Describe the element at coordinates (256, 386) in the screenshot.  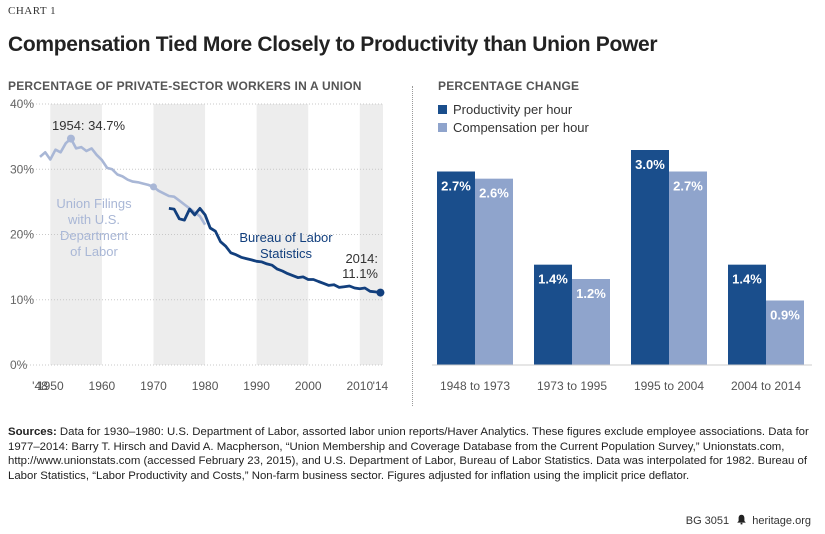
I see `x-tick-label: 1990` at that location.